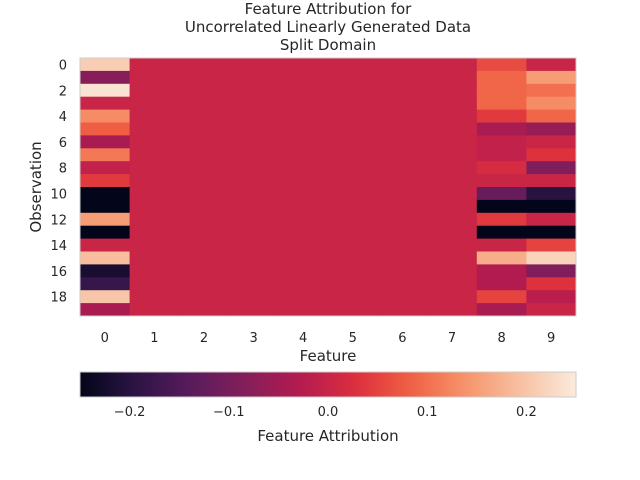  I want to click on x-tick-labels: 0 1 2 3 4 5 6 7 8 9, so click(328, 338).